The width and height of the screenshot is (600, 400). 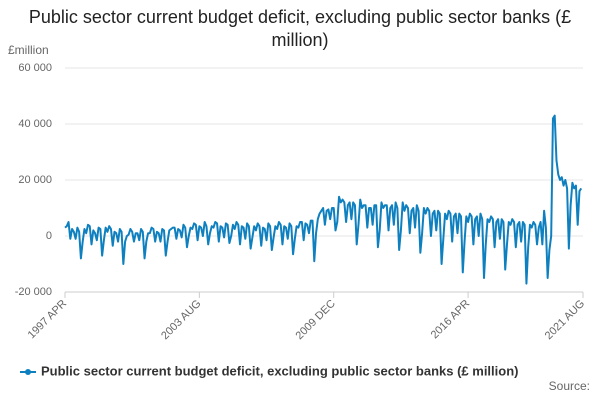 What do you see at coordinates (28, 372) in the screenshot?
I see `legend-marker` at bounding box center [28, 372].